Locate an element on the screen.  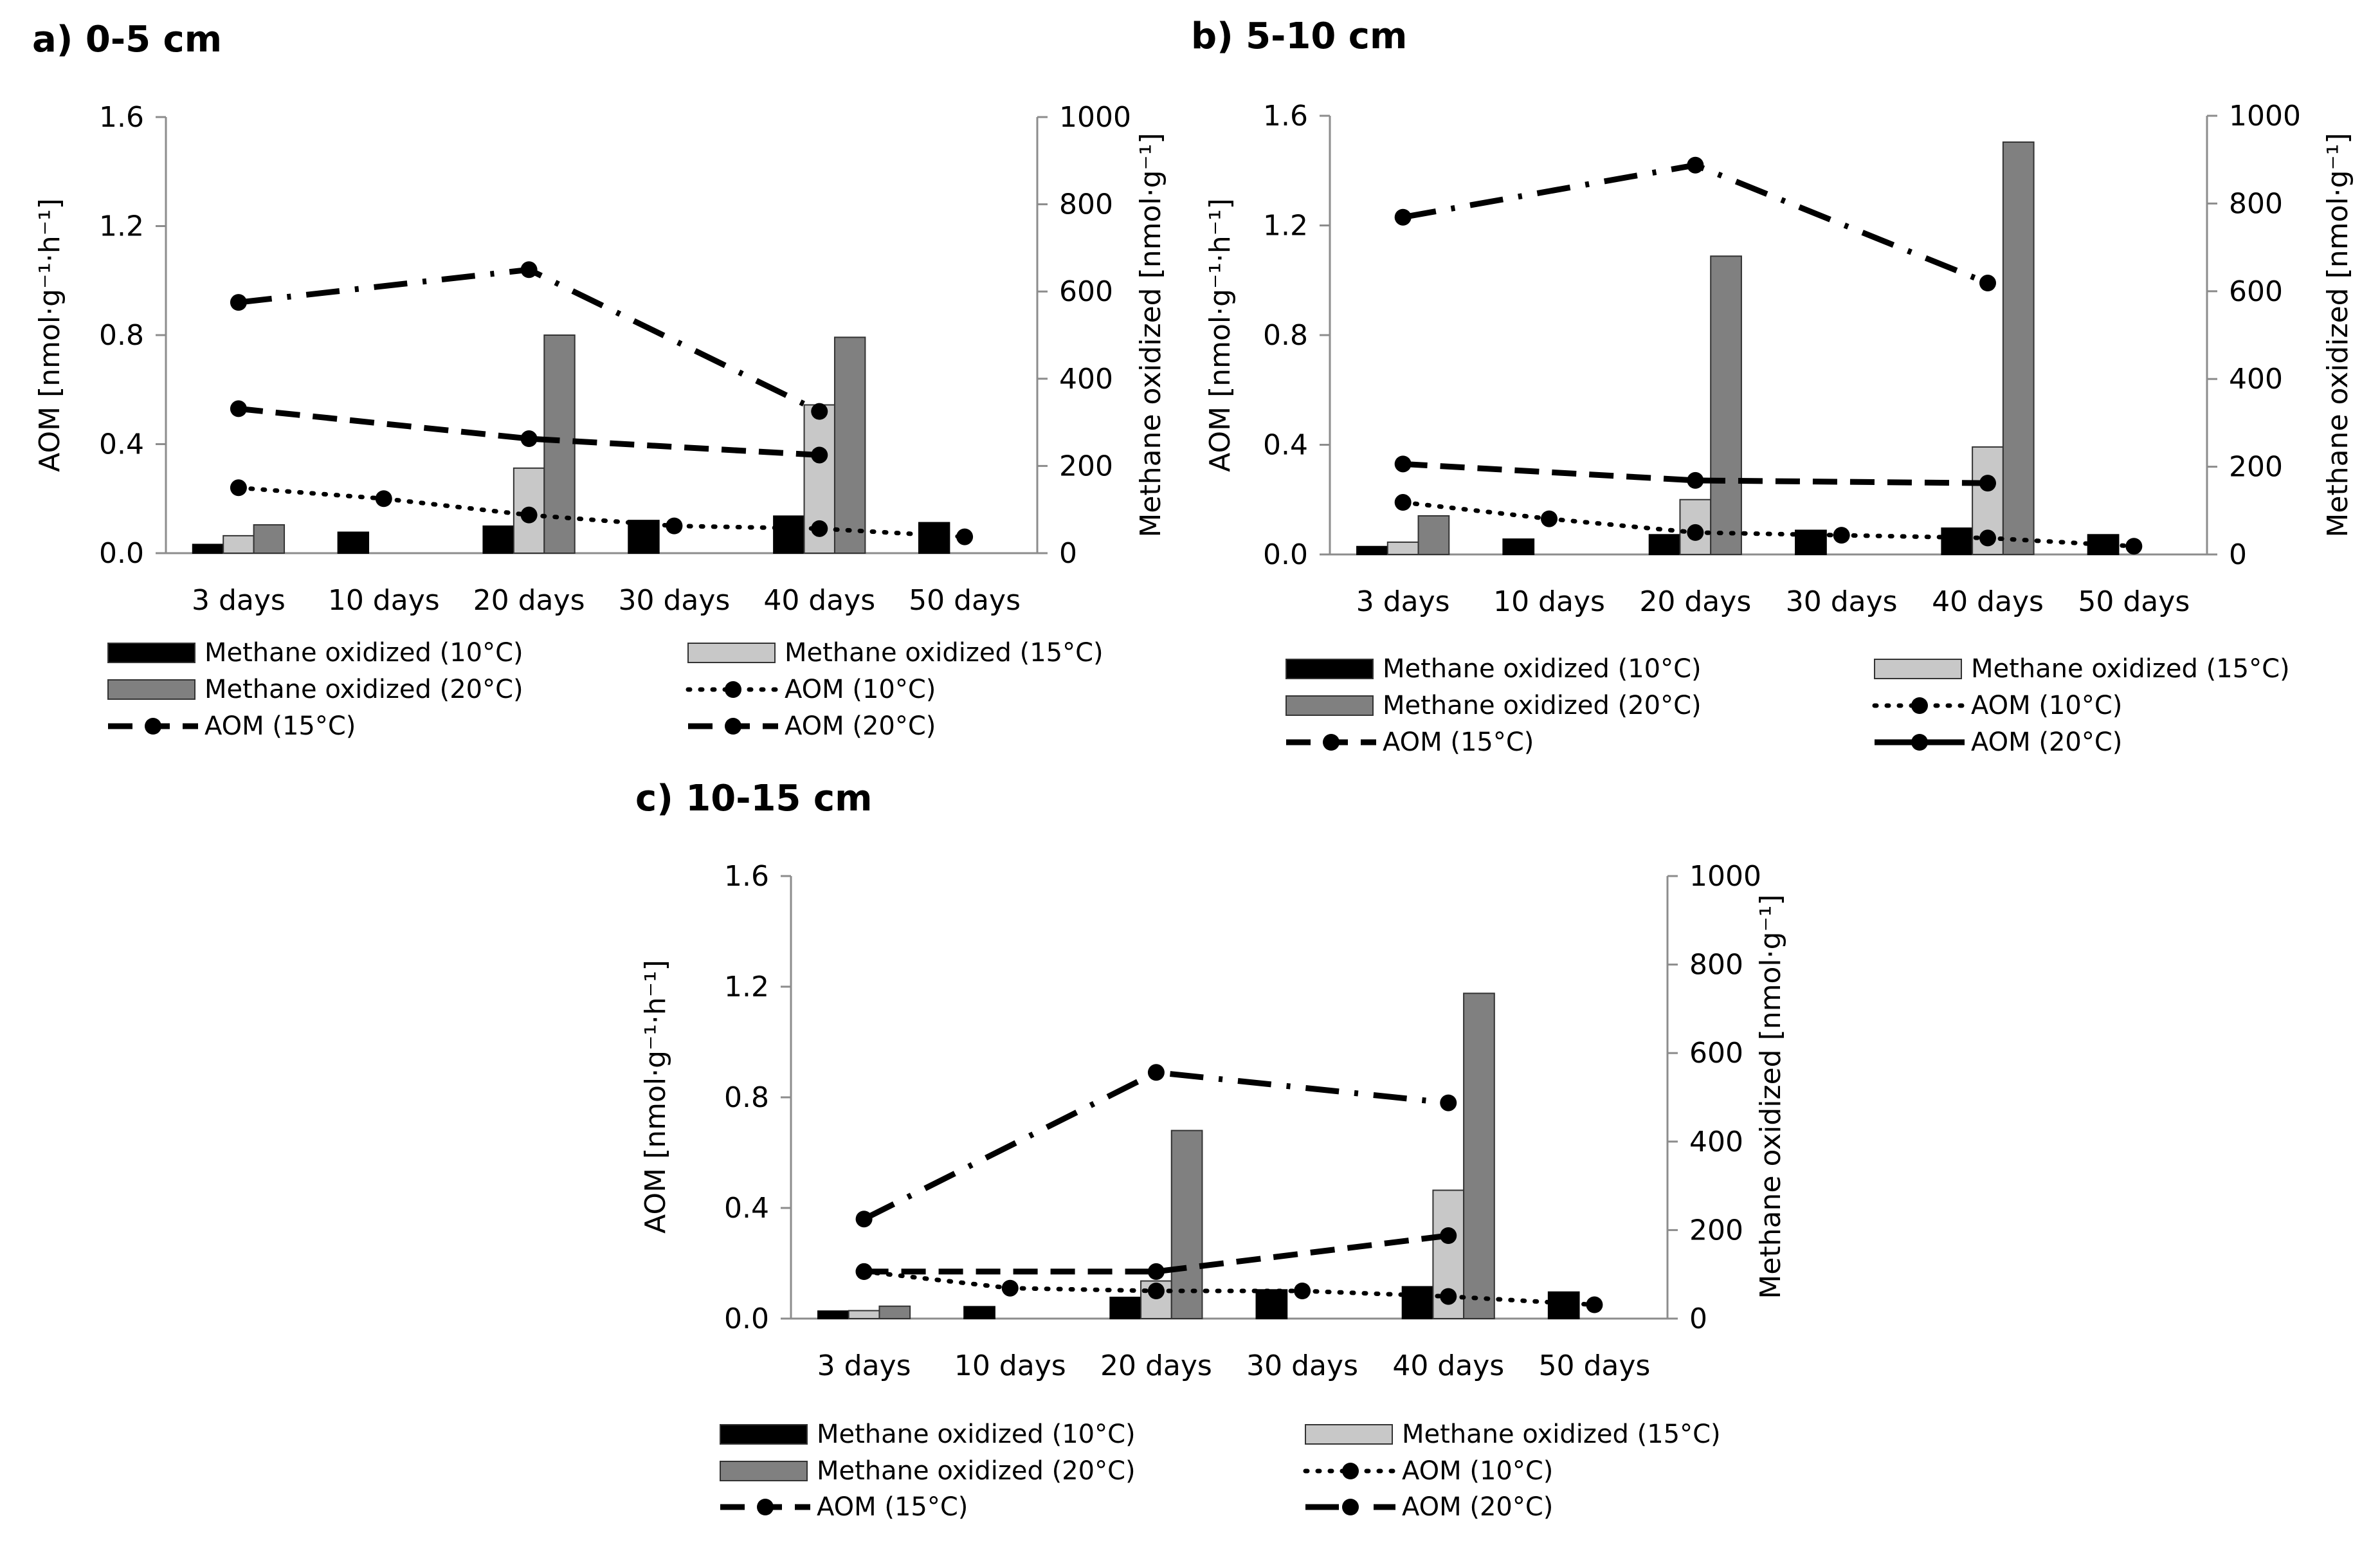
left-tick-label: 1.6 is located at coordinates (746, 877).